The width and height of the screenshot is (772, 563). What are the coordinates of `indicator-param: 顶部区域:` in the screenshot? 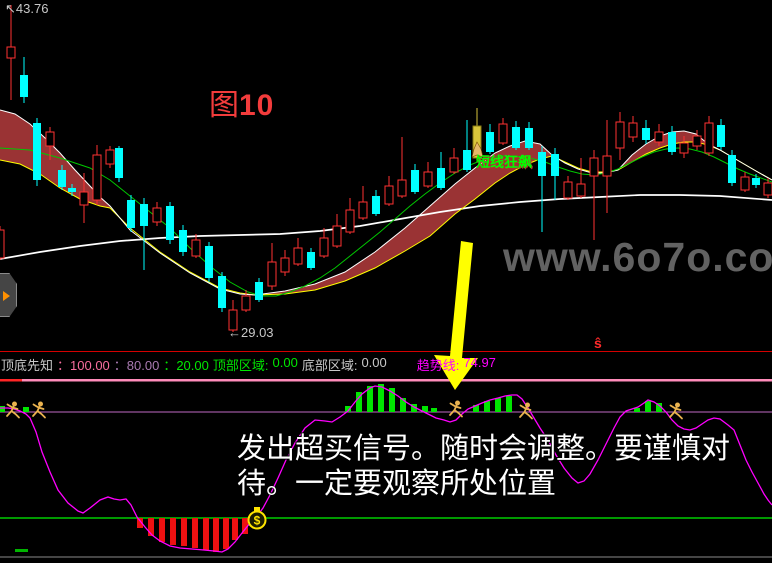 It's located at (240, 365).